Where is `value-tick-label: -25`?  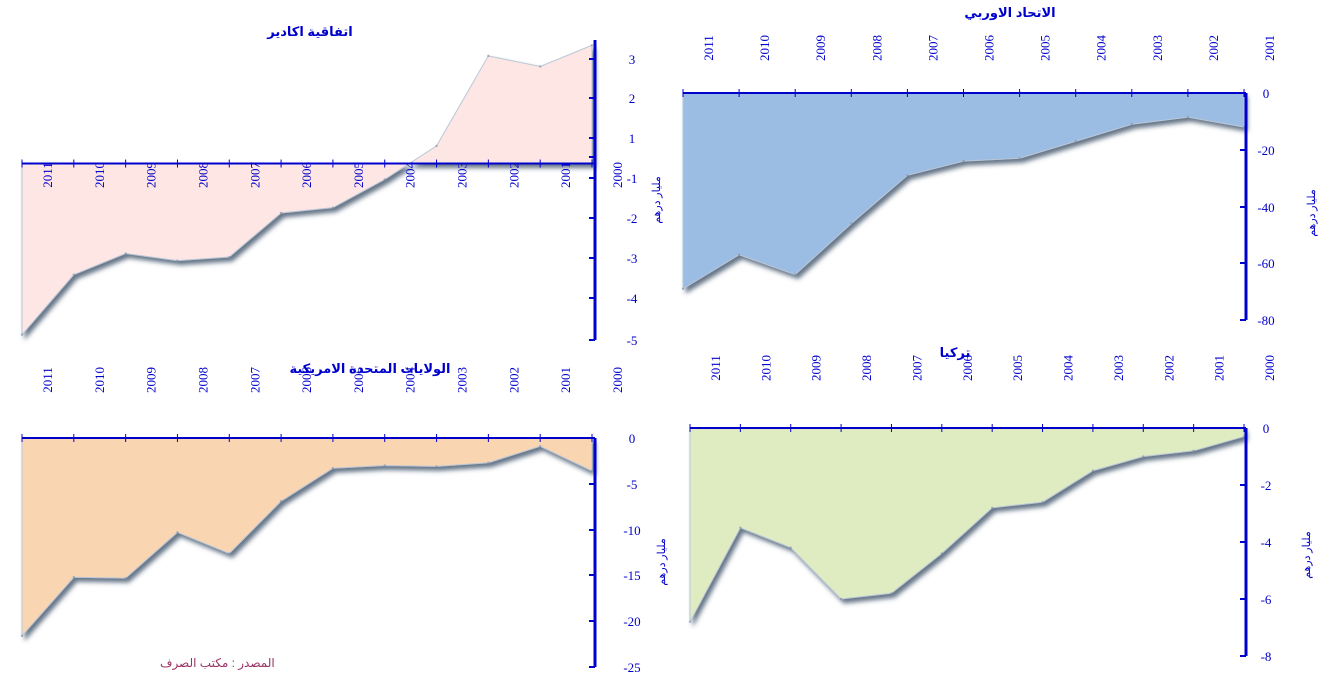
value-tick-label: -25 is located at coordinates (631, 667).